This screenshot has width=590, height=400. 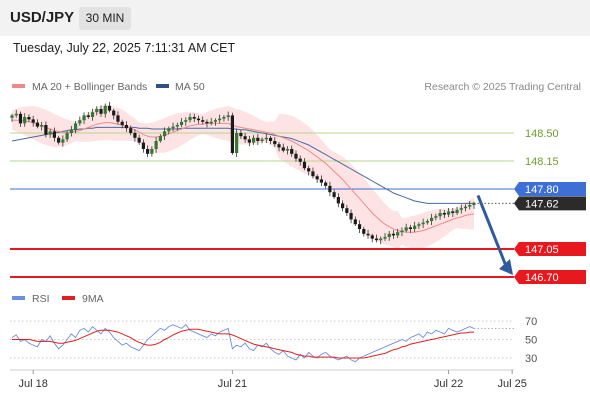 I want to click on research-credit: Research © 2025 Trading Central, so click(x=502, y=87).